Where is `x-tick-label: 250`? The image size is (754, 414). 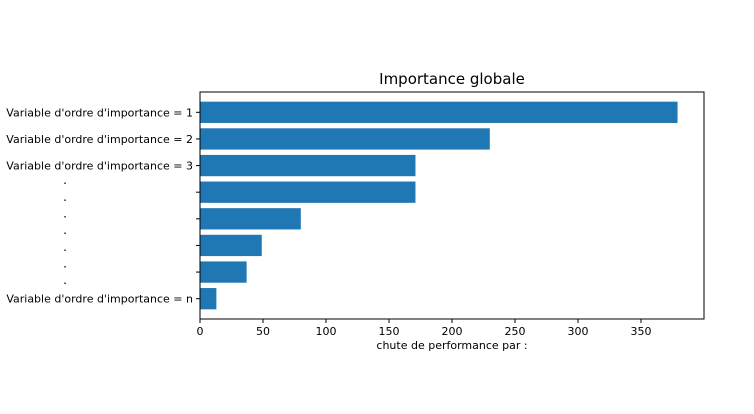 x-tick-label: 250 is located at coordinates (515, 331).